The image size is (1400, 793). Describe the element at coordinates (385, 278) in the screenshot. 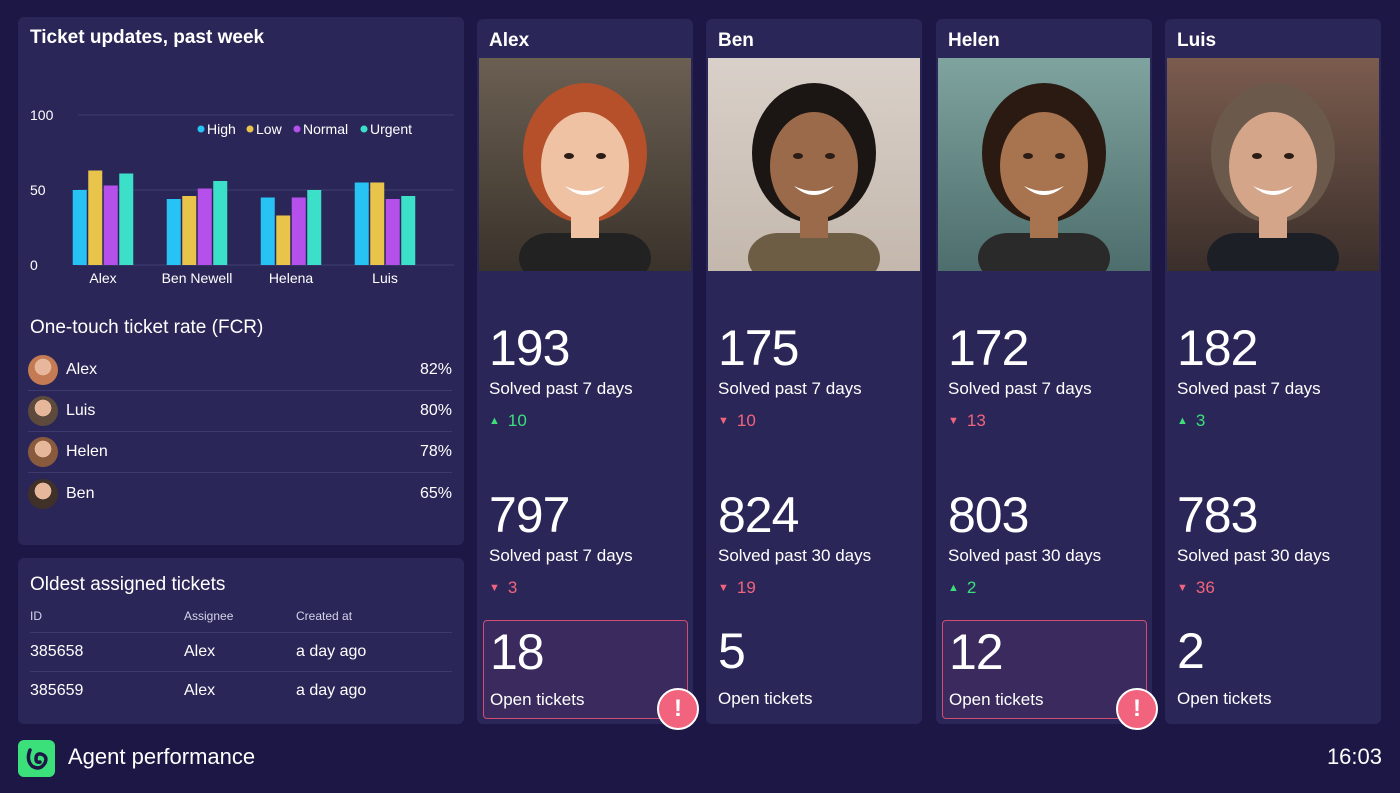

I see `x-tick-label: Luis` at that location.